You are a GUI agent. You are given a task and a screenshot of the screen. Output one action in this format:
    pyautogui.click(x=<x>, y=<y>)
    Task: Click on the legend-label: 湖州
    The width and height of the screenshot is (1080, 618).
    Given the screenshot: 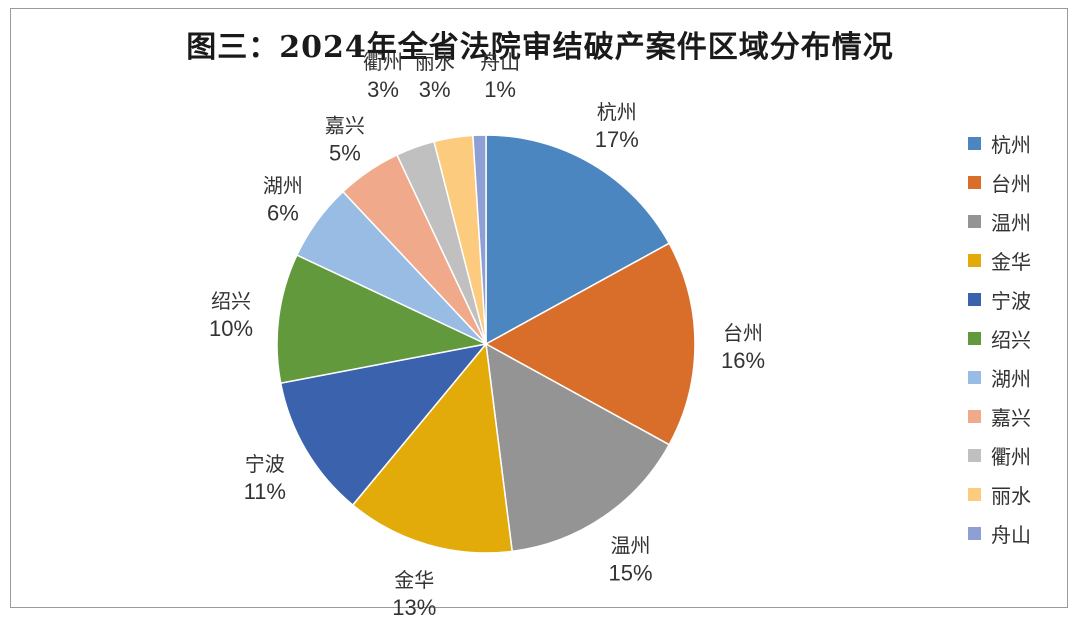 What is the action you would take?
    pyautogui.click(x=1011, y=379)
    